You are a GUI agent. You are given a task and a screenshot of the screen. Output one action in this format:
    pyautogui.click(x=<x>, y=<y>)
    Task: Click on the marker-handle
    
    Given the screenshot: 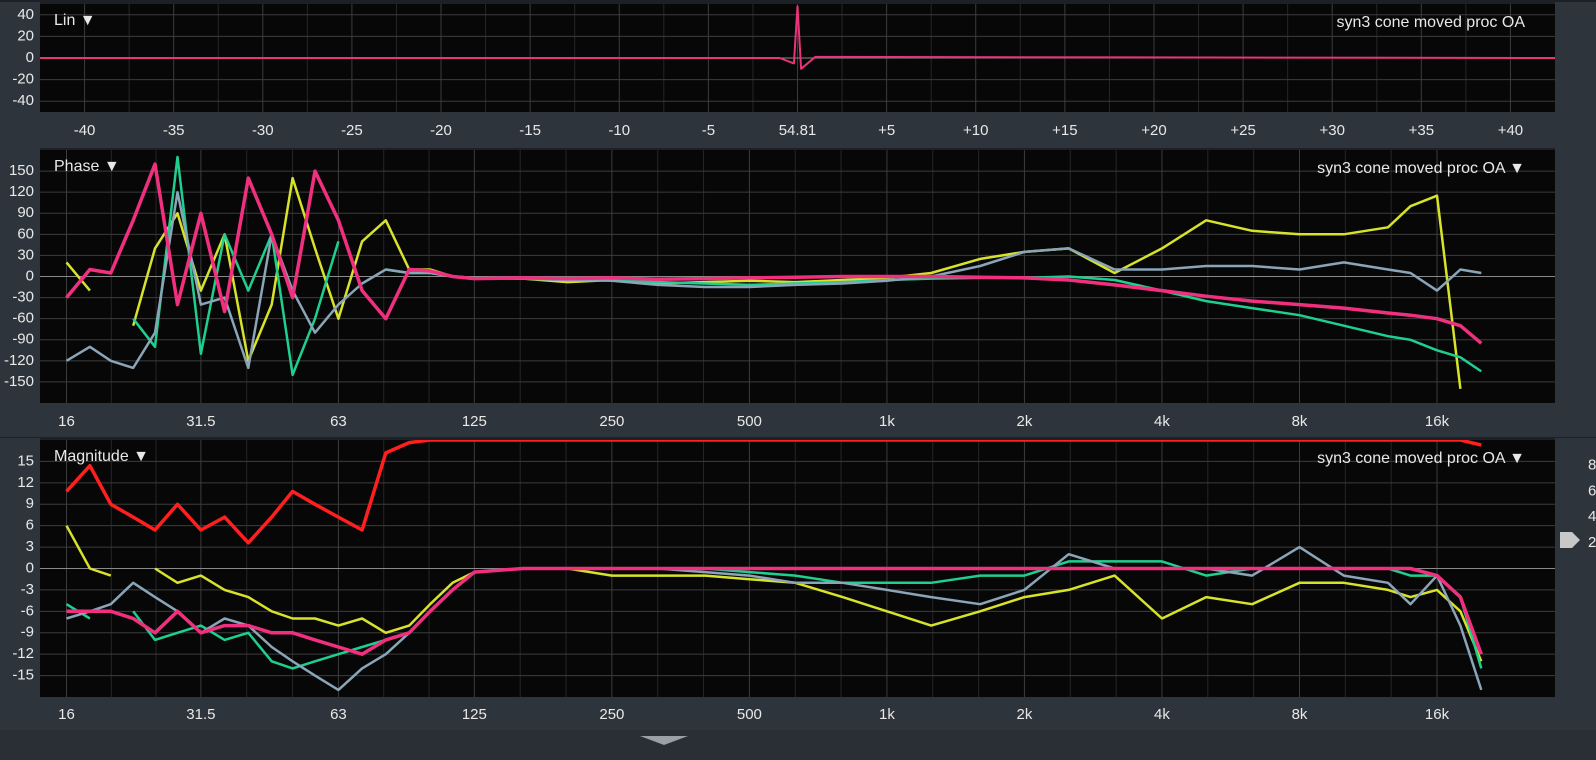 What is the action you would take?
    pyautogui.click(x=1570, y=540)
    